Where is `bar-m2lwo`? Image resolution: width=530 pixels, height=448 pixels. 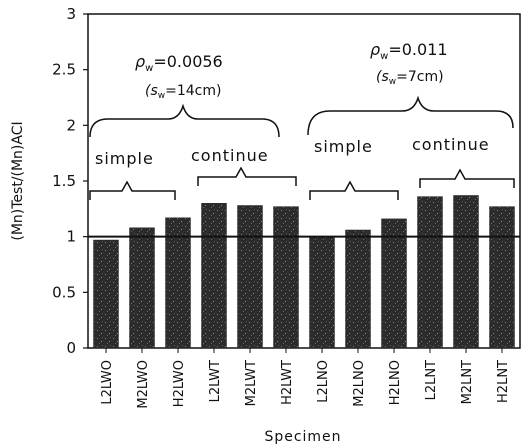
bar-m2lwo is located at coordinates (142, 288).